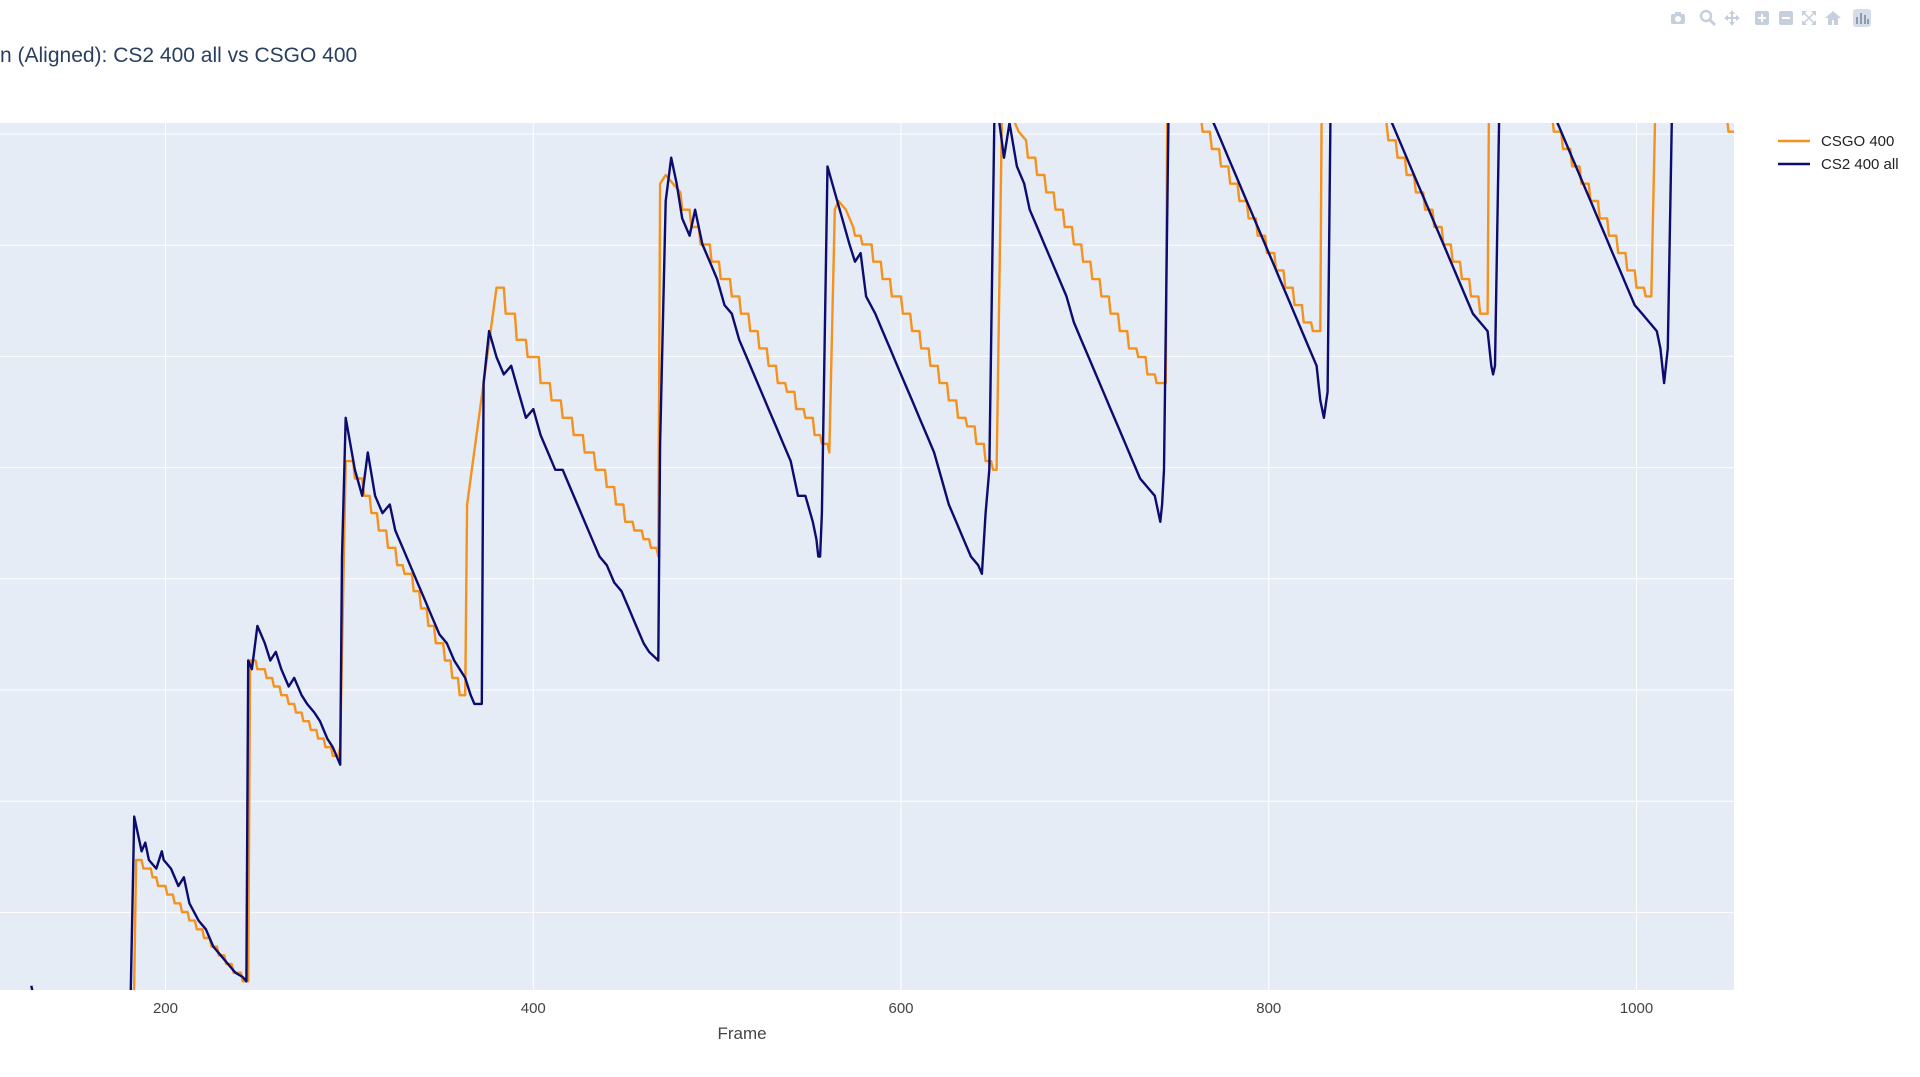 Image resolution: width=1920 pixels, height=1077 pixels. I want to click on x-tick-label: 1000, so click(1636, 1008).